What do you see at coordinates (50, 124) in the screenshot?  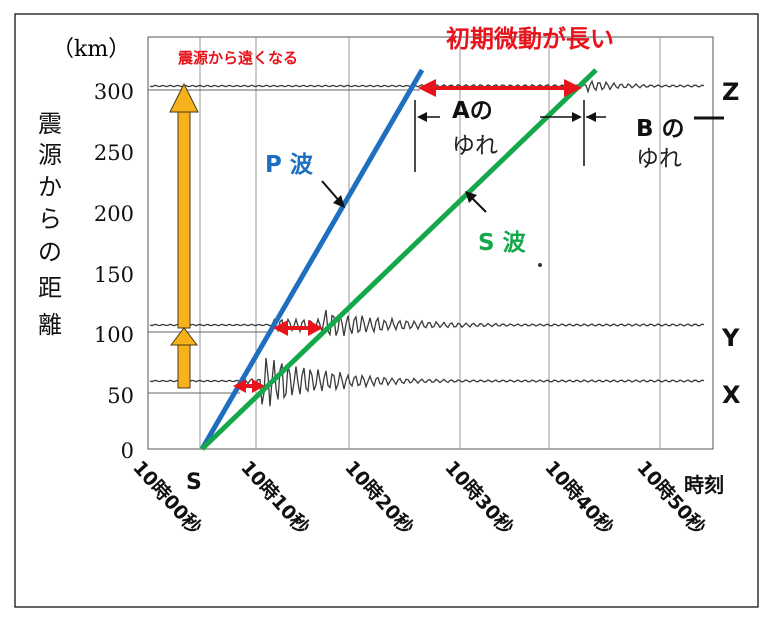 I see `y-axis-char: 震` at bounding box center [50, 124].